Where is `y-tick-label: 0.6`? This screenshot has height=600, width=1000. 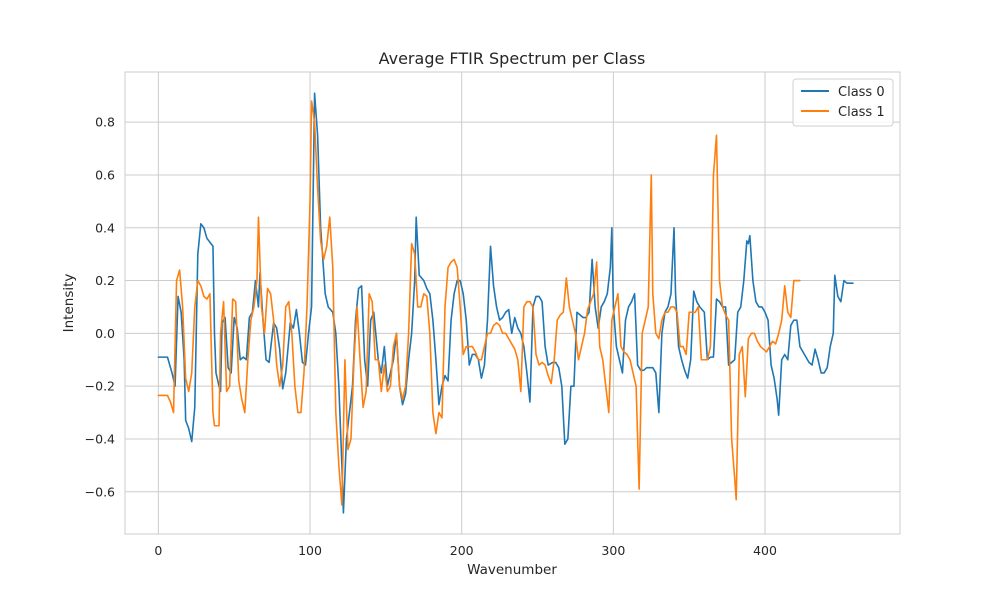
y-tick-label: 0.6 is located at coordinates (105, 174).